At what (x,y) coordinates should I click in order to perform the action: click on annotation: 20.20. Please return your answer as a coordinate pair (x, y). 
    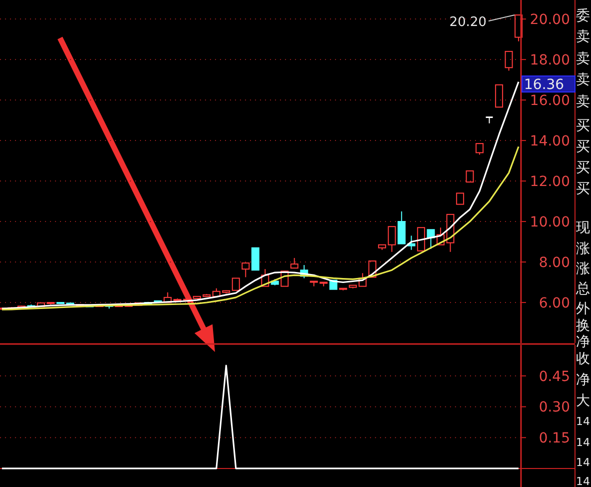
    Looking at the image, I should click on (468, 22).